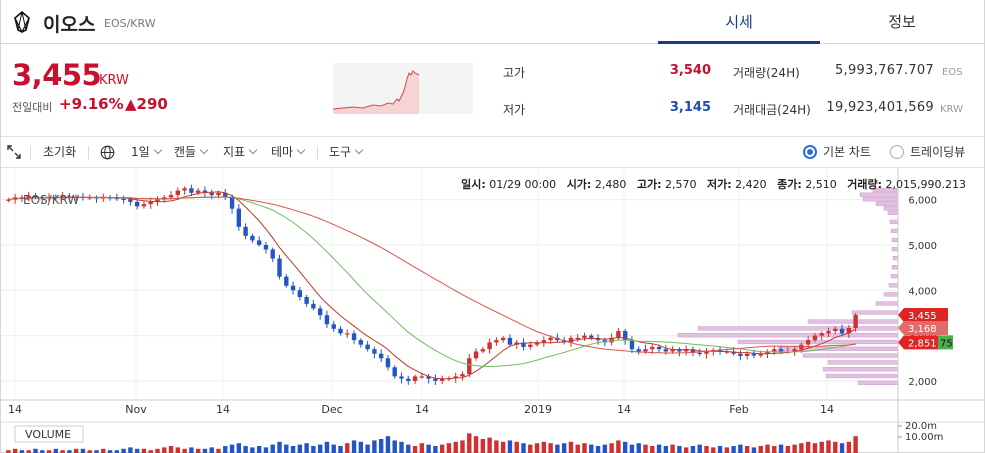  What do you see at coordinates (751, 184) in the screenshot?
I see `ohlc-low: 2,420` at bounding box center [751, 184].